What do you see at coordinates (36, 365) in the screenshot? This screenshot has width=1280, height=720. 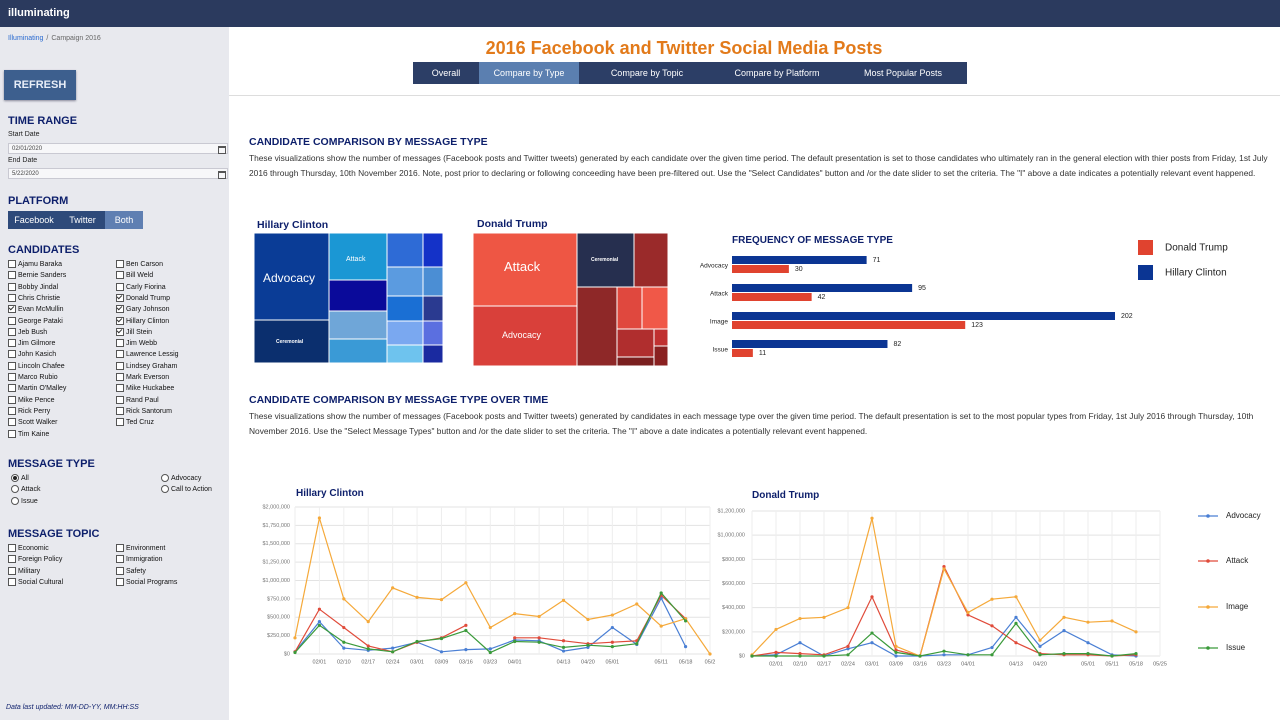 I see `checkbox-option: Lincoln Chafee` at bounding box center [36, 365].